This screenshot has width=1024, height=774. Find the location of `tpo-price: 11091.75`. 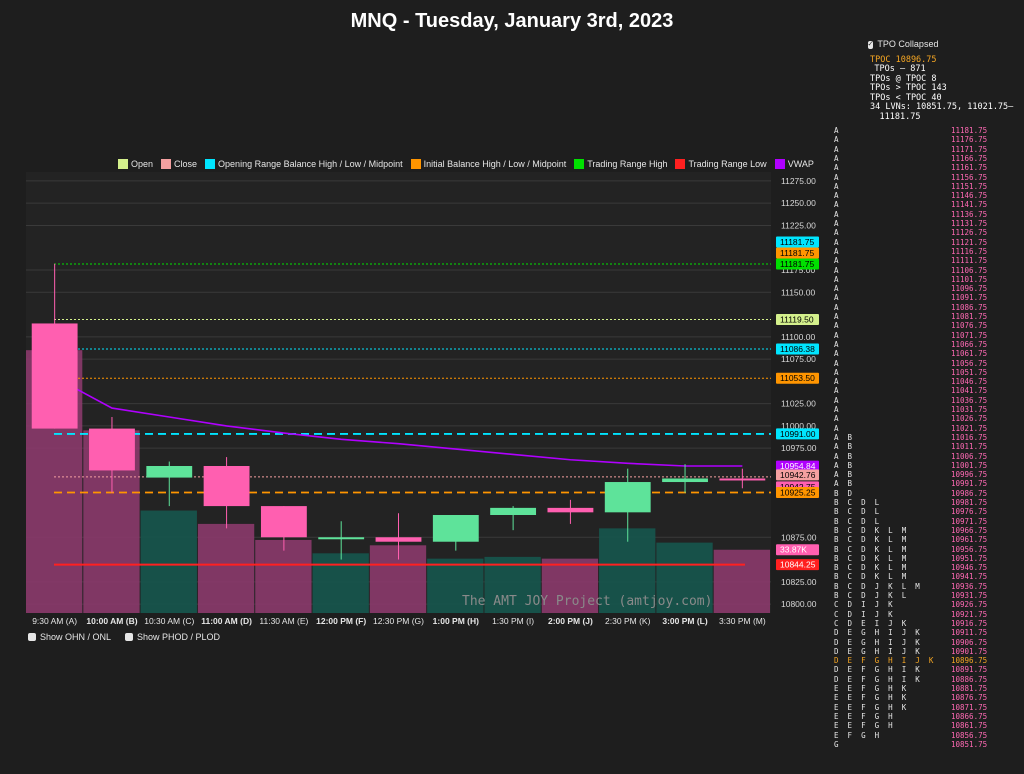

tpo-price: 11091.75 is located at coordinates (969, 298).